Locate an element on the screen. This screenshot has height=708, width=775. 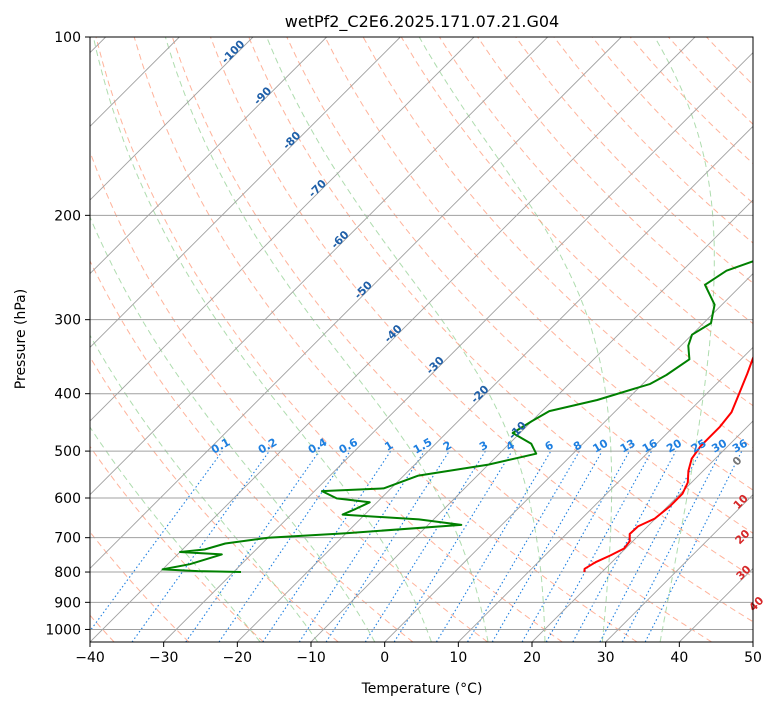
y-tick-label: 600 is located at coordinates (67, 499).